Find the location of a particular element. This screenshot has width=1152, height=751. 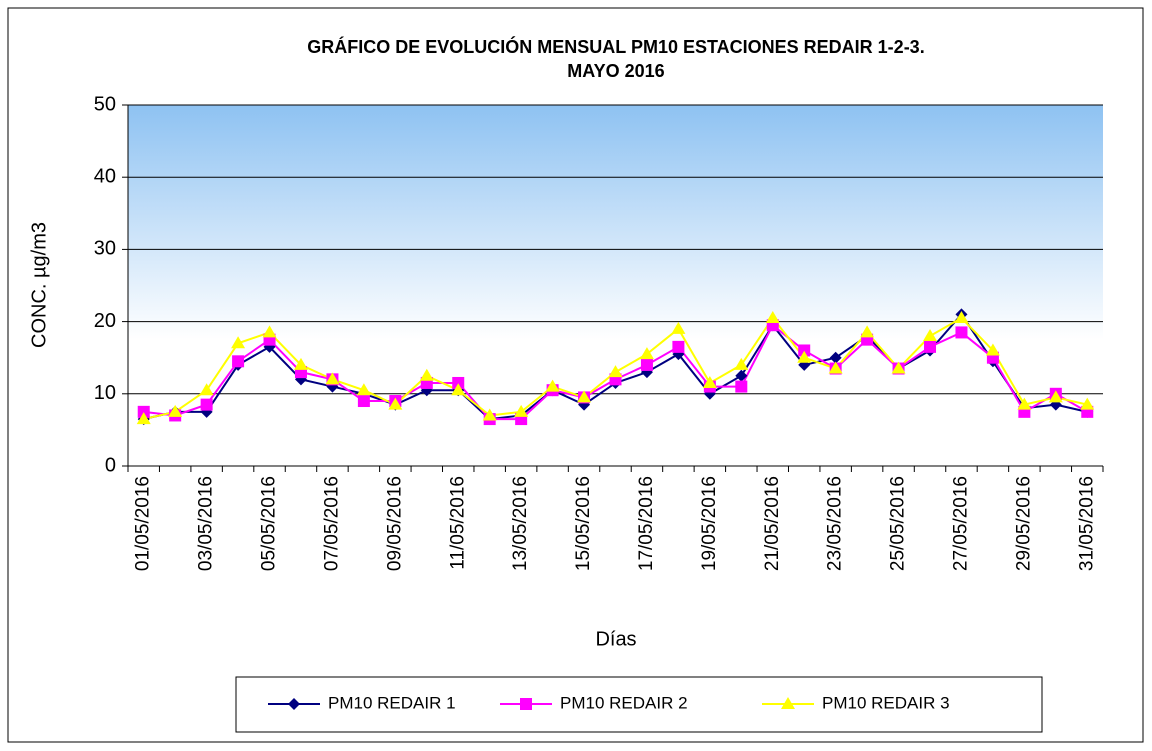

x-tick-label: 27/05/2016 is located at coordinates (960, 523).